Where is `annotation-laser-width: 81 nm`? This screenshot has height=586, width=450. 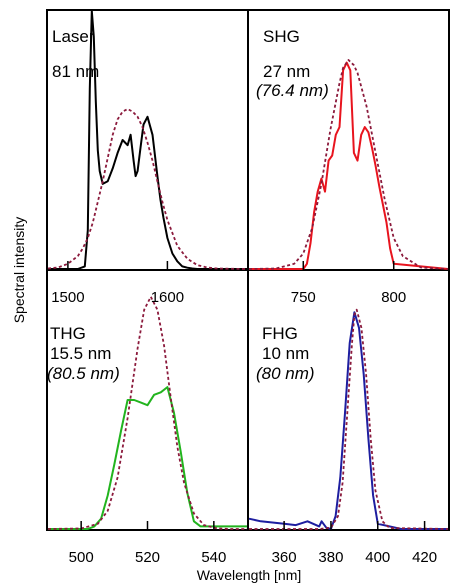
annotation-laser-width: 81 nm is located at coordinates (75, 71).